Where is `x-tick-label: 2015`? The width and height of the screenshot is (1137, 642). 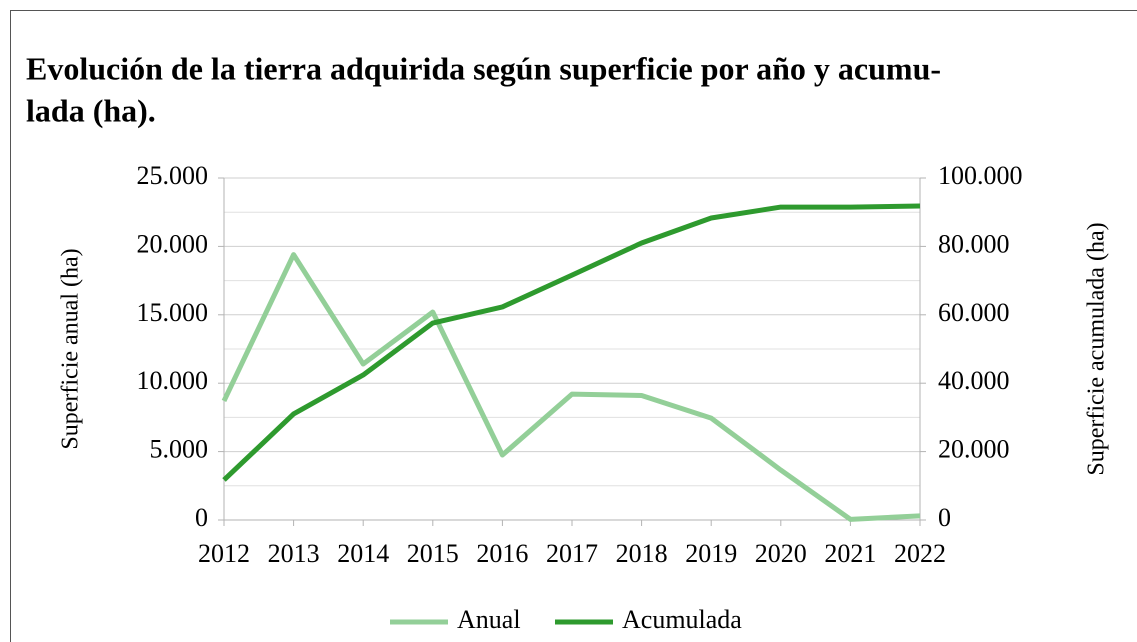
x-tick-label: 2015 is located at coordinates (433, 553).